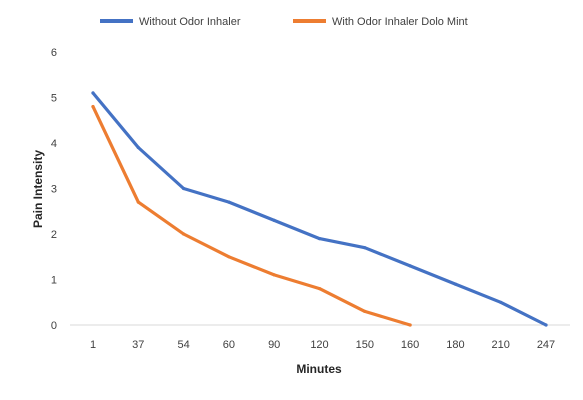 The height and width of the screenshot is (400, 583). What do you see at coordinates (319, 345) in the screenshot?
I see `x-tick-label: 120` at bounding box center [319, 345].